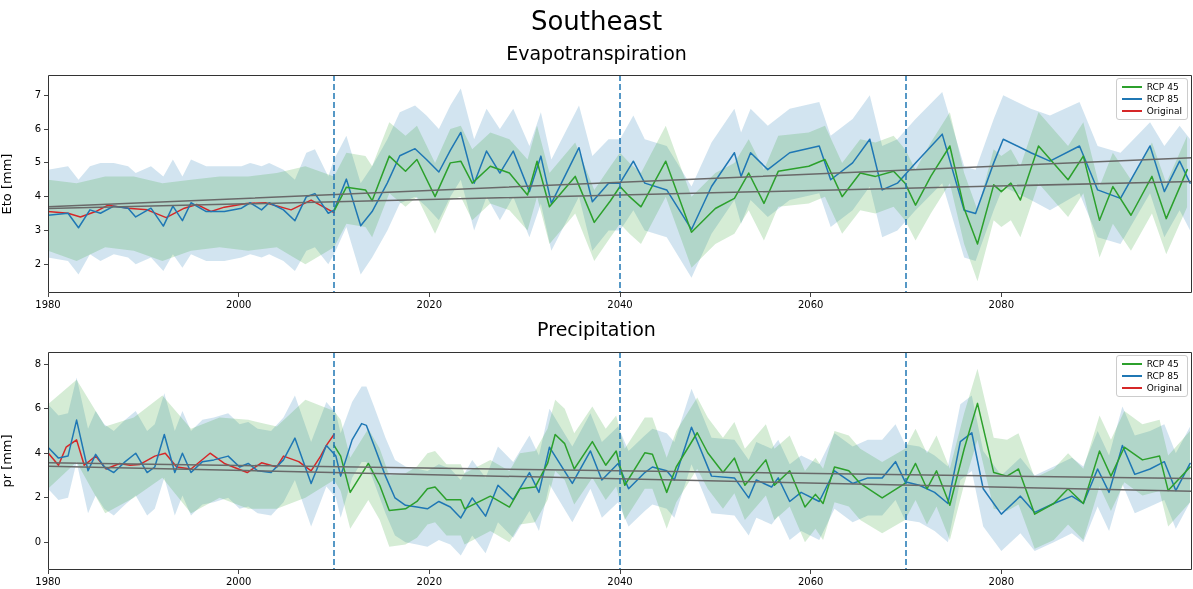  Describe the element at coordinates (37, 94) in the screenshot. I see `y-tick-label: 7` at that location.